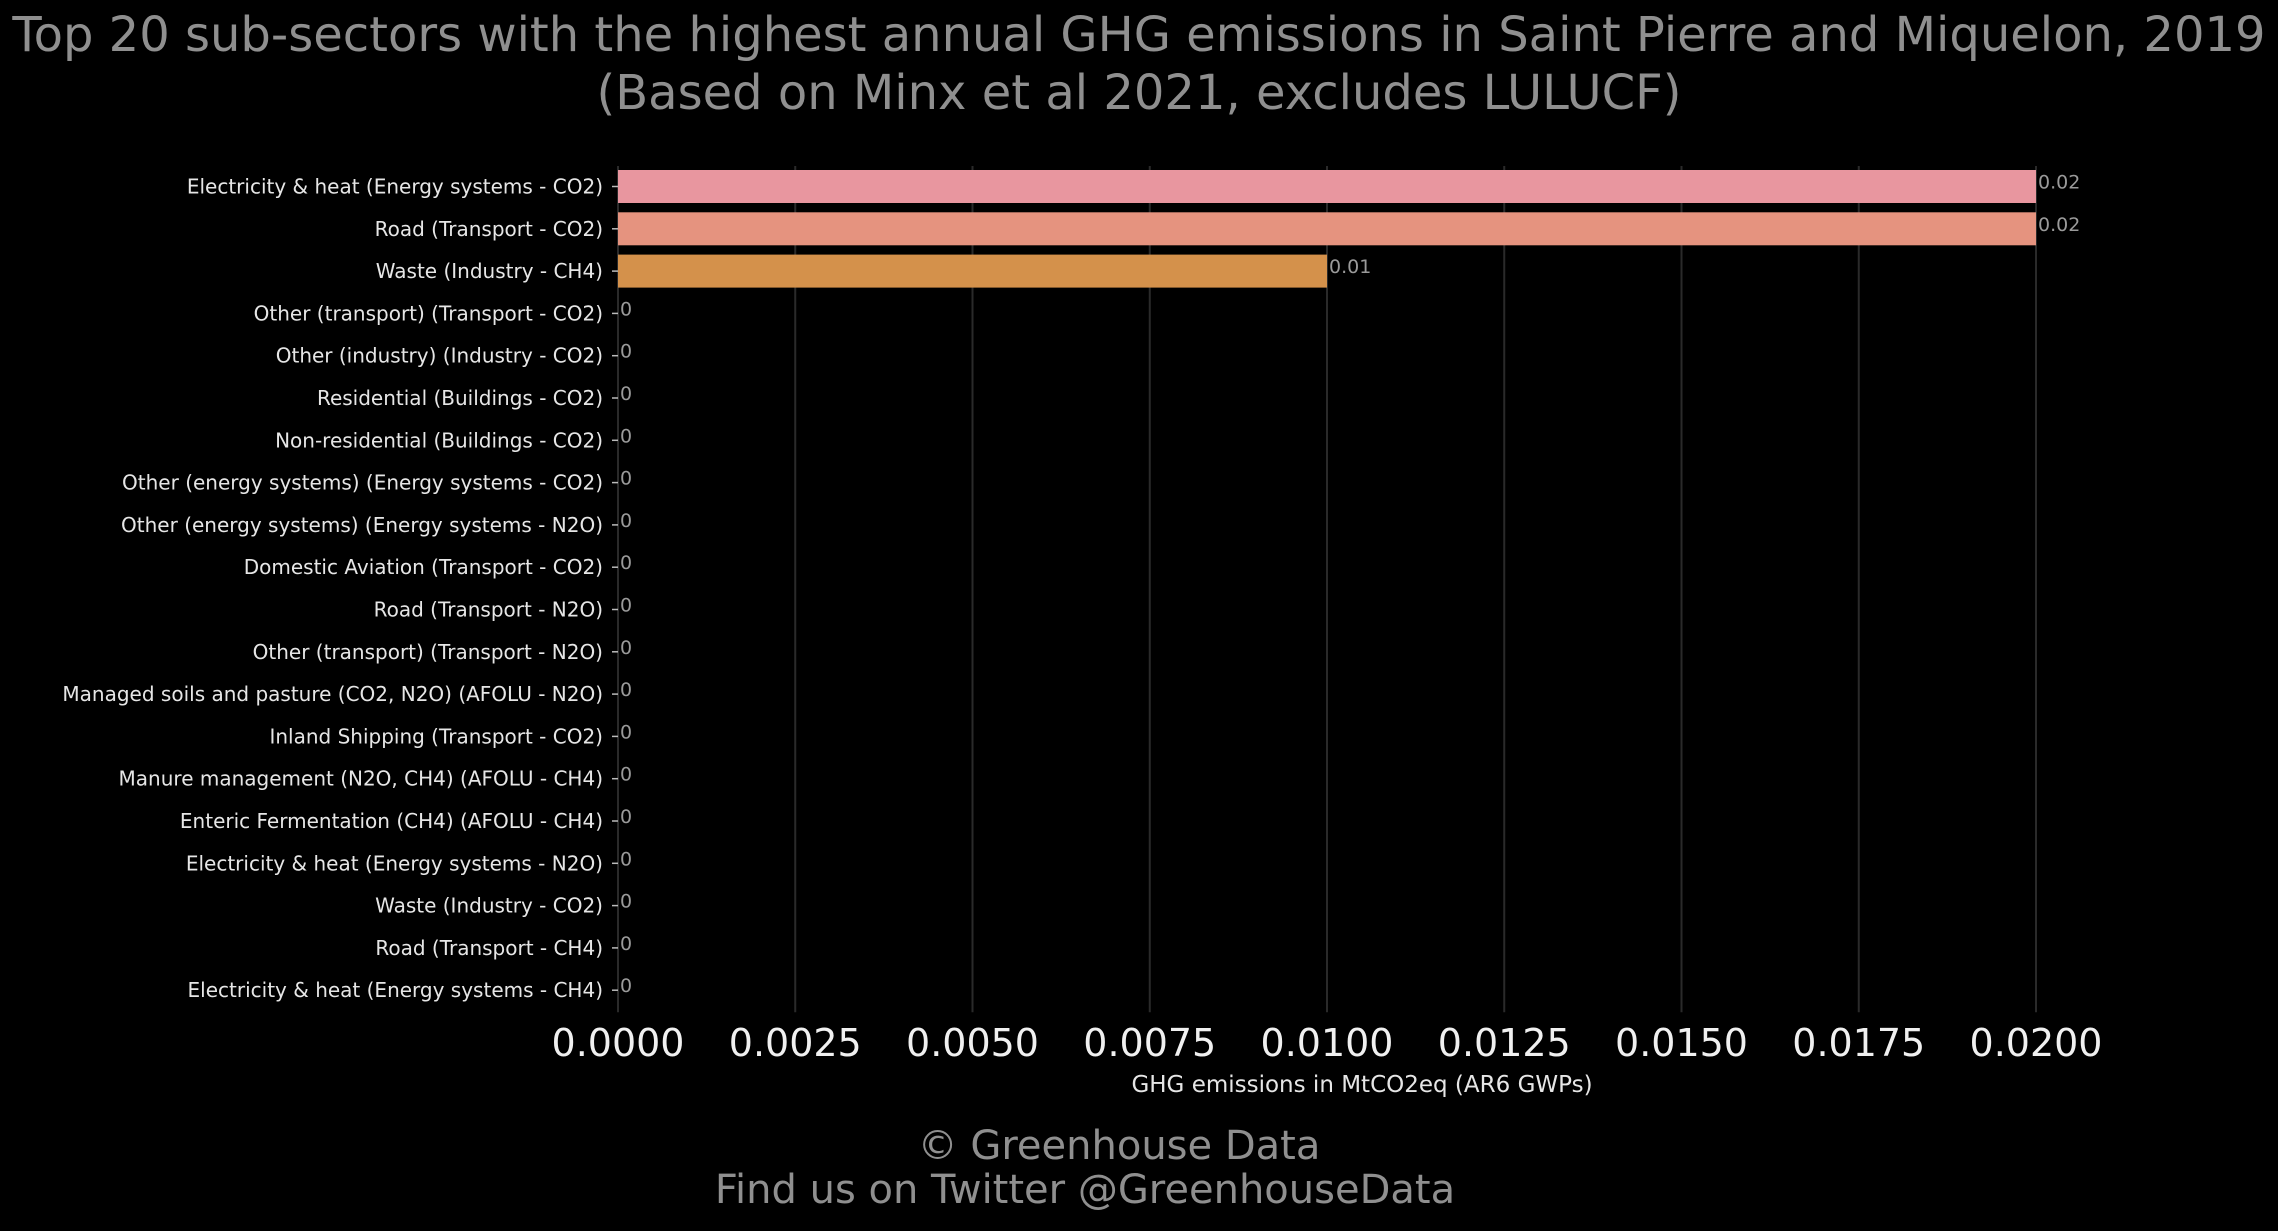 The width and height of the screenshot is (2278, 1231). I want to click on y-tick-label: Inland Shipping (Transport - CO2), so click(436, 736).